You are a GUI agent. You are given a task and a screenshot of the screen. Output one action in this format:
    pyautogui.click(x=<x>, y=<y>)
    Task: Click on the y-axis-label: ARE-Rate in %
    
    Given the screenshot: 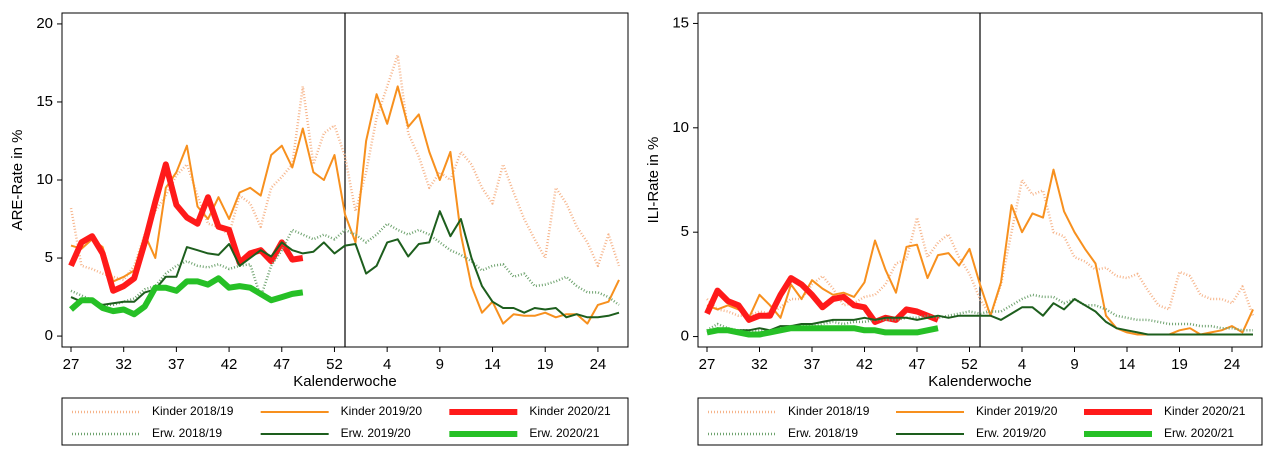 What is the action you would take?
    pyautogui.click(x=17, y=180)
    